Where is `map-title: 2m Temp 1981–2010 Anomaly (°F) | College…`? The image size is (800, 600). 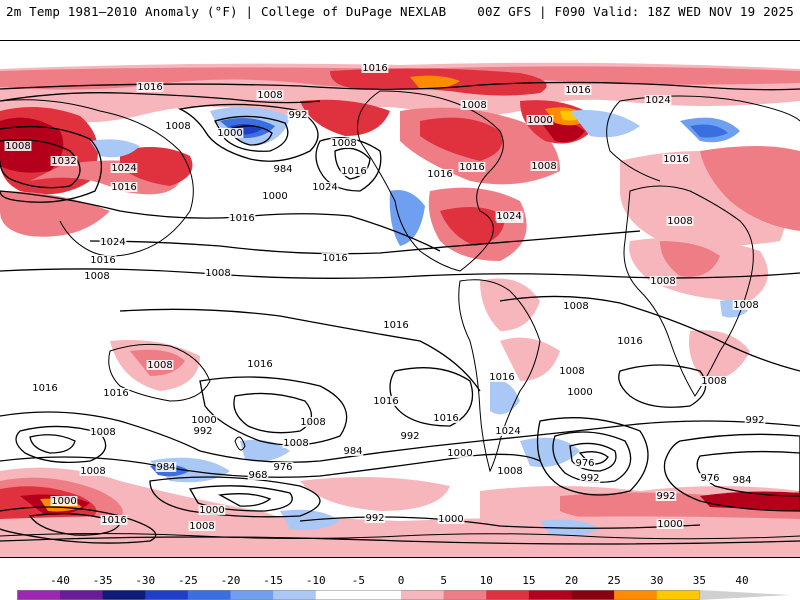 map-title: 2m Temp 1981–2010 Anomaly (°F) | College… is located at coordinates (226, 11).